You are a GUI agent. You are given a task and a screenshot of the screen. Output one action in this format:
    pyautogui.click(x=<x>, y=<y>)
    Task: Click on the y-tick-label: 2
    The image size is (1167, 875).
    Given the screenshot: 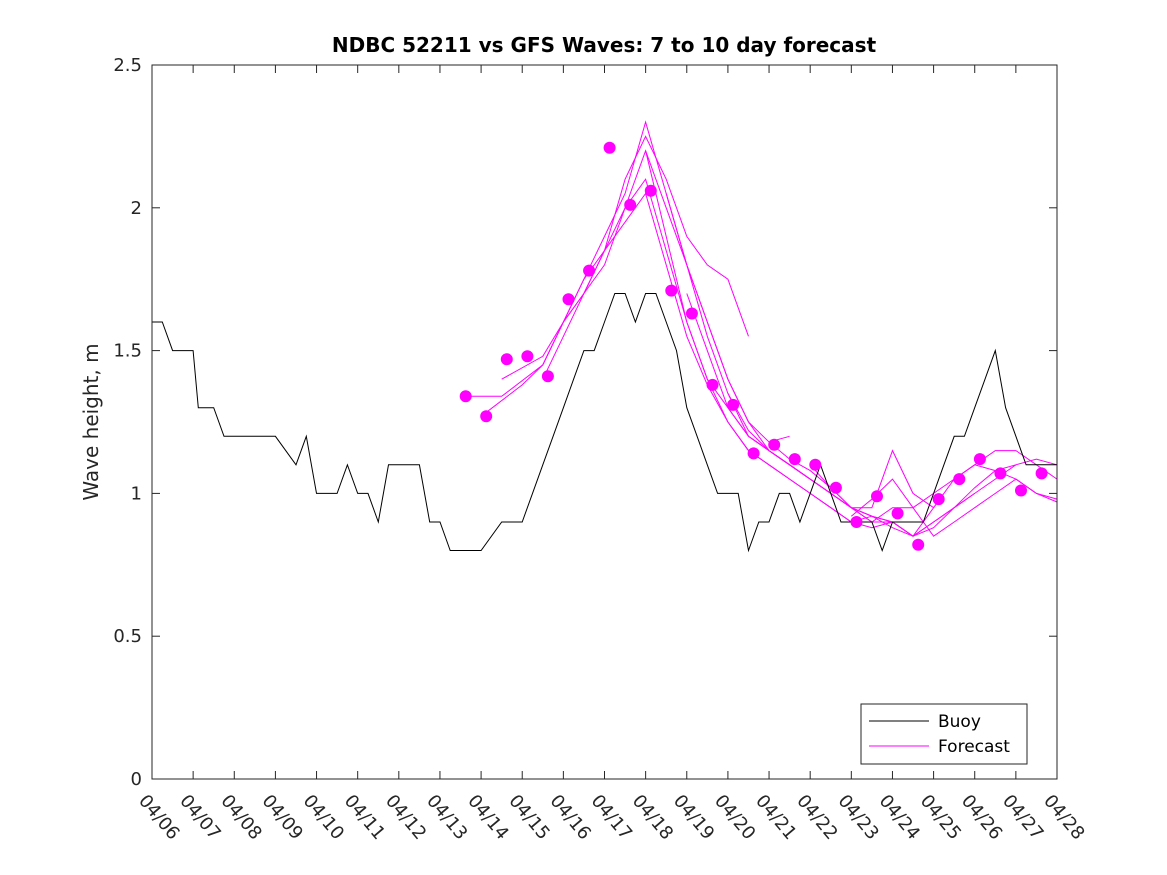 What is the action you would take?
    pyautogui.click(x=136, y=208)
    